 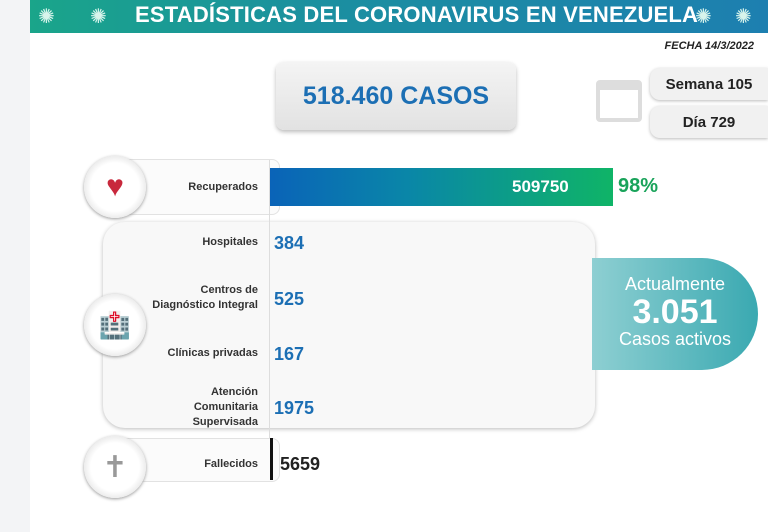 I want to click on deaths-label: Fallecidos, so click(x=231, y=464).